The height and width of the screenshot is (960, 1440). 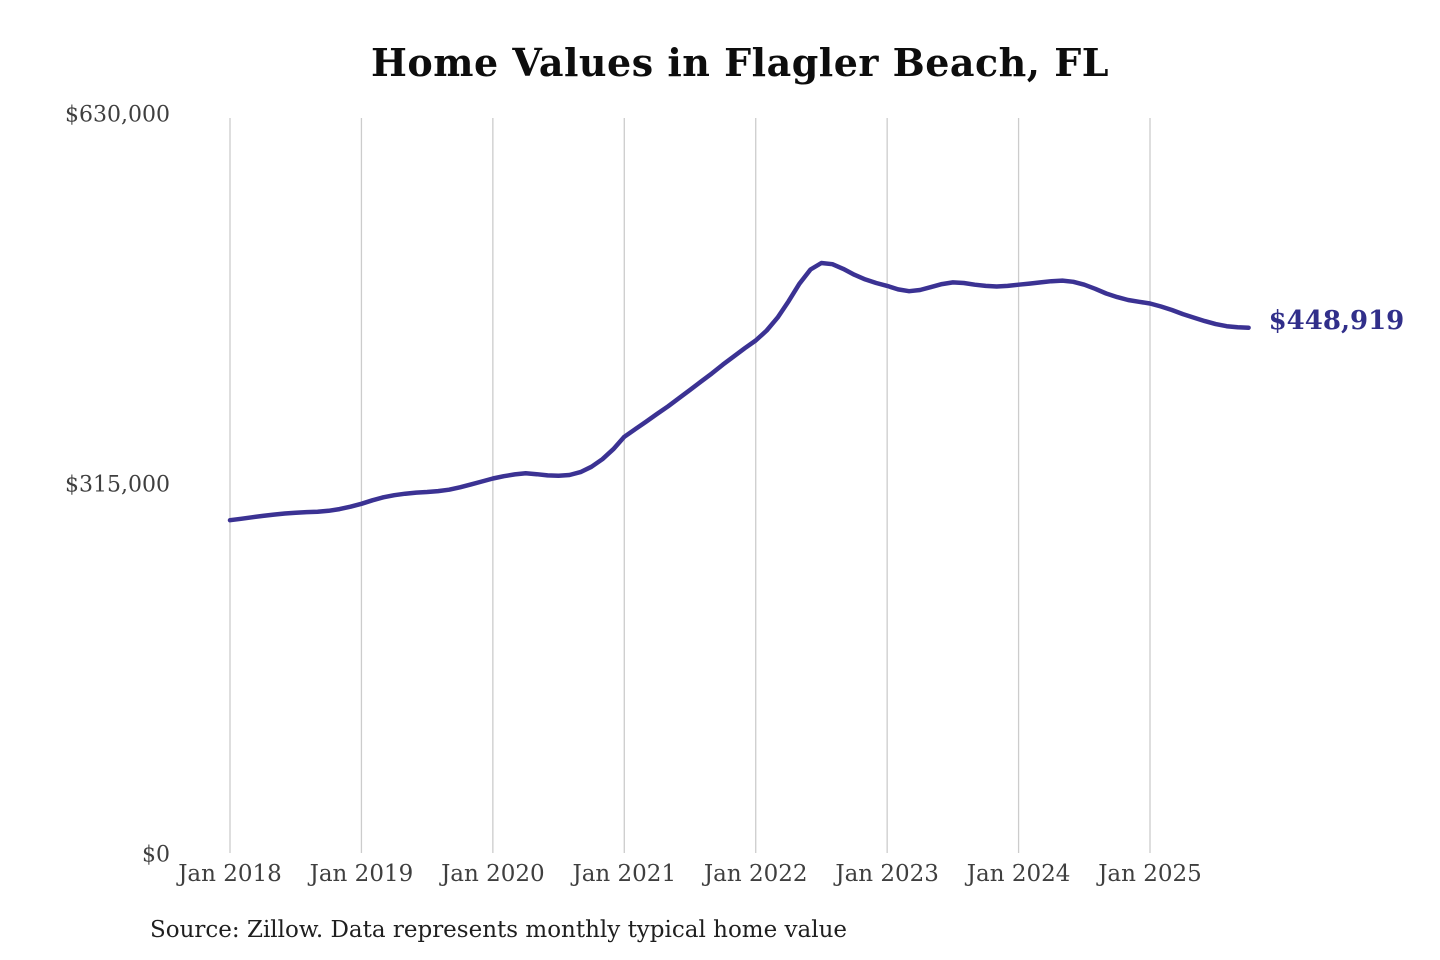 What do you see at coordinates (740, 62) in the screenshot?
I see `chart-title: Home Values in Flagler Beach, FL` at bounding box center [740, 62].